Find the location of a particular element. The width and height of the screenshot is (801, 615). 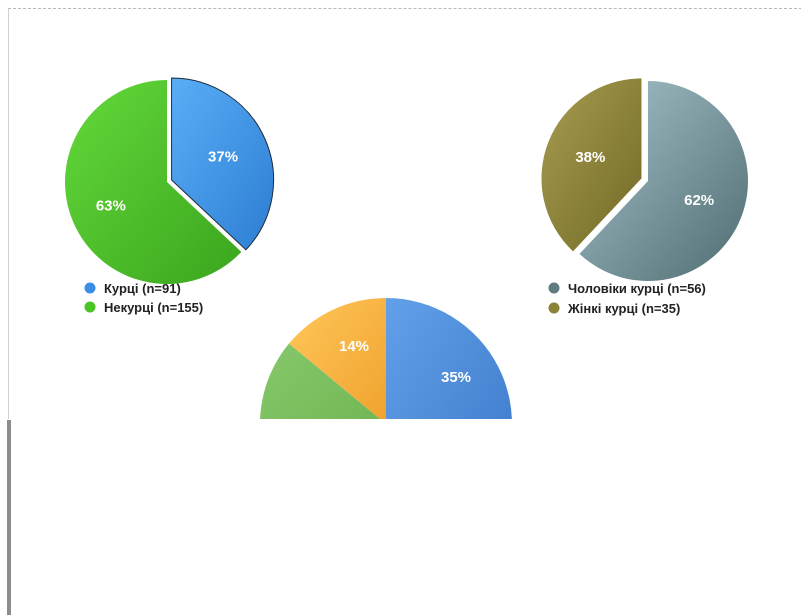

left-edge-bar is located at coordinates (9, 517).